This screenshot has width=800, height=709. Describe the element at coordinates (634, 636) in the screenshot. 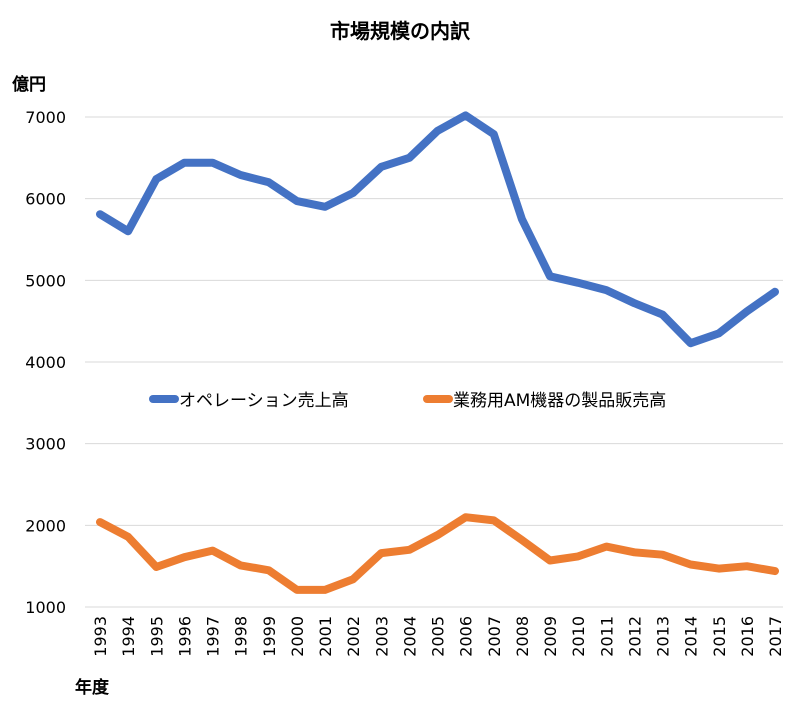

I see `x-tick-label: 2012` at that location.